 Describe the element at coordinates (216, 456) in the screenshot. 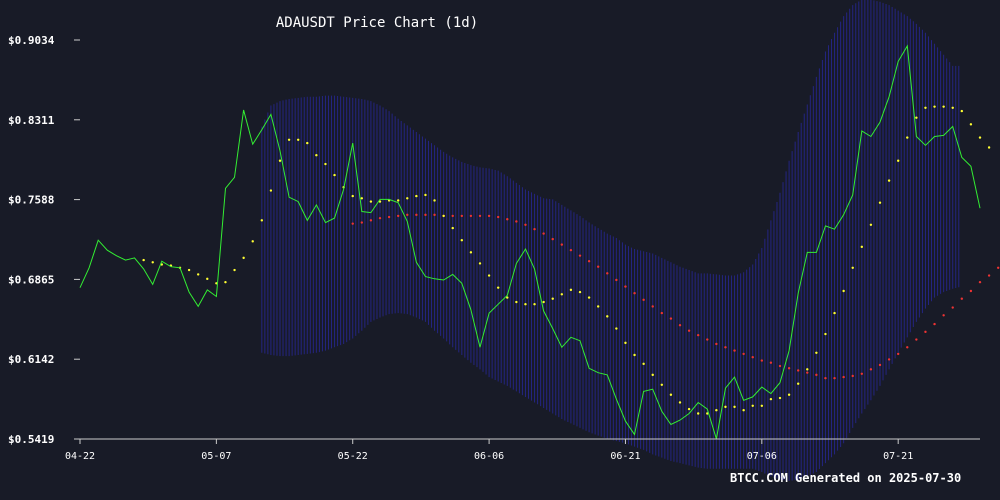

I see `x-tick-label: 05-07` at that location.